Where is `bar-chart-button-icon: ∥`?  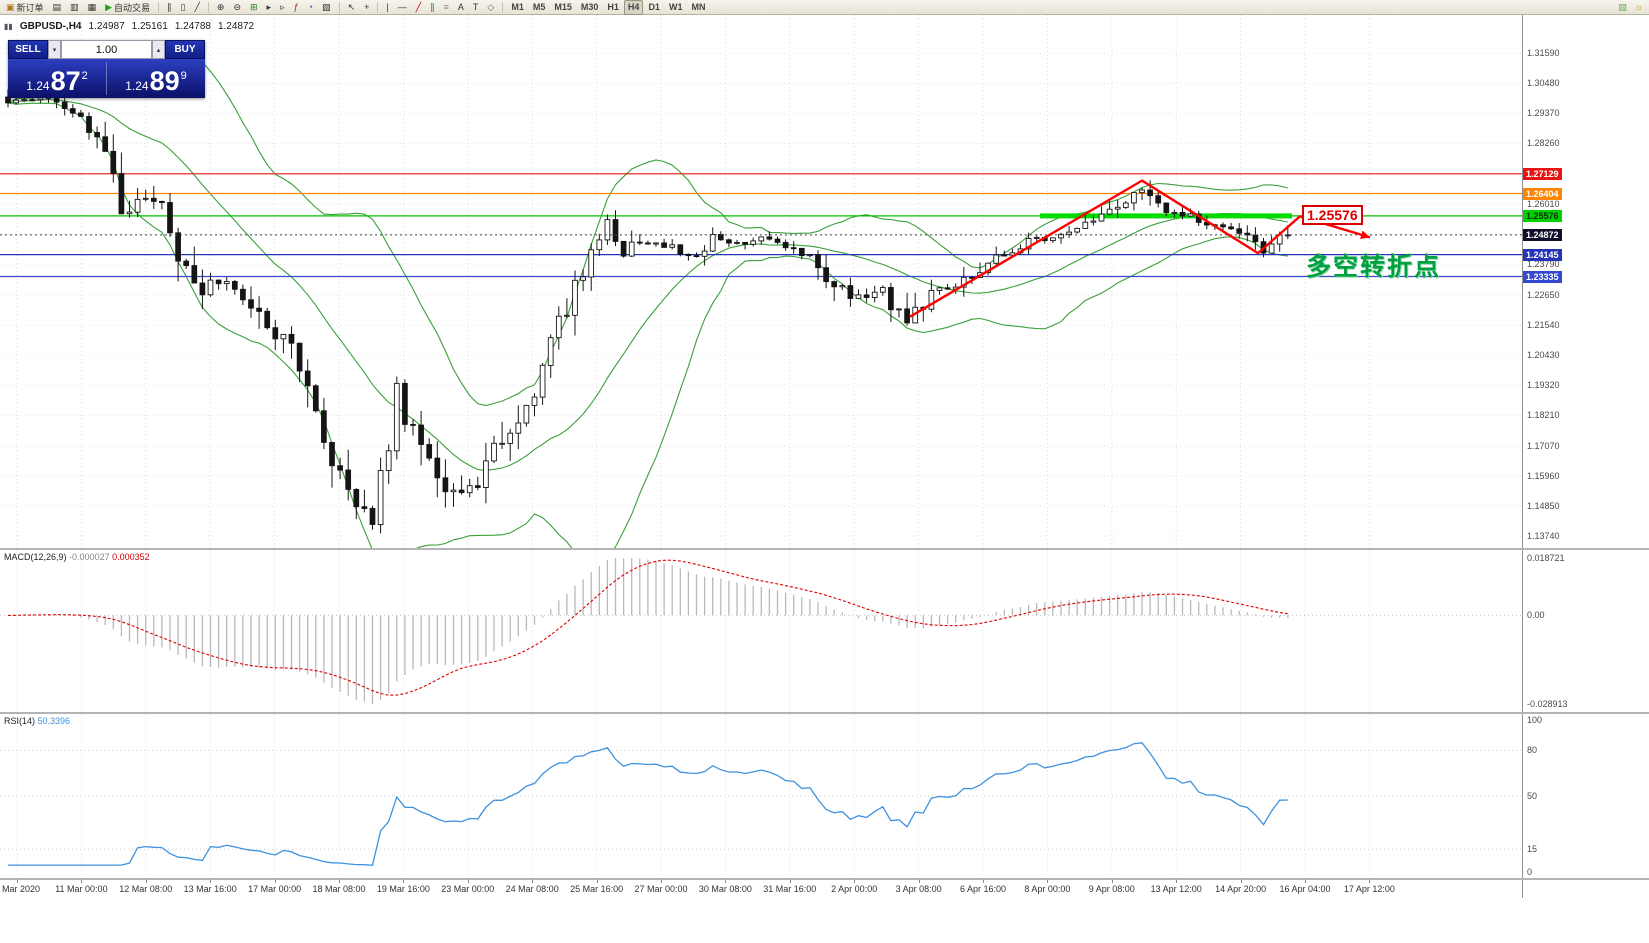 bar-chart-button-icon: ∥ is located at coordinates (169, 6).